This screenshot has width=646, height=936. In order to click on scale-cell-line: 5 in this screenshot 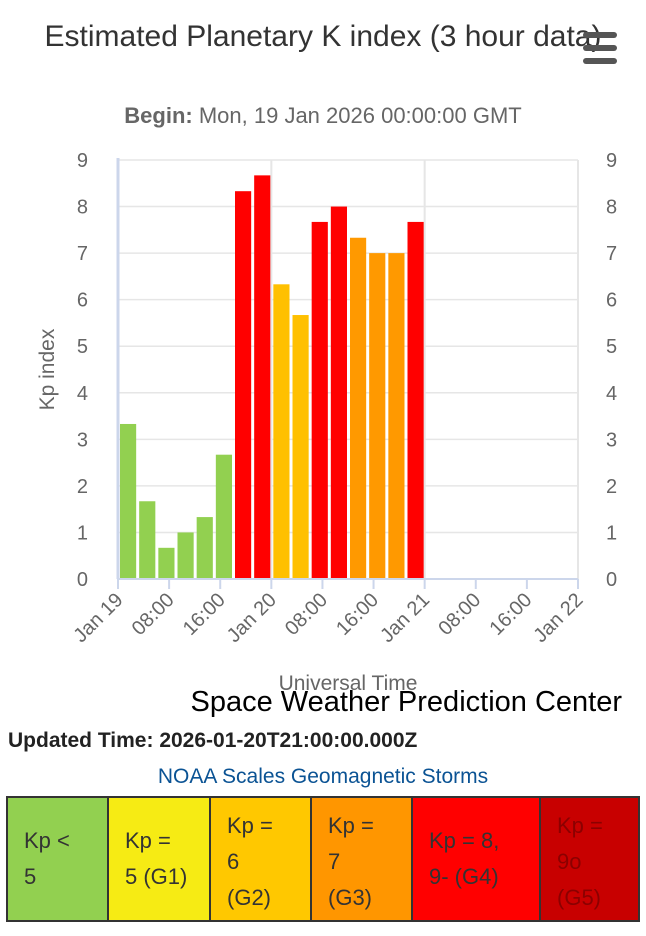, I will do `click(30, 876)`.